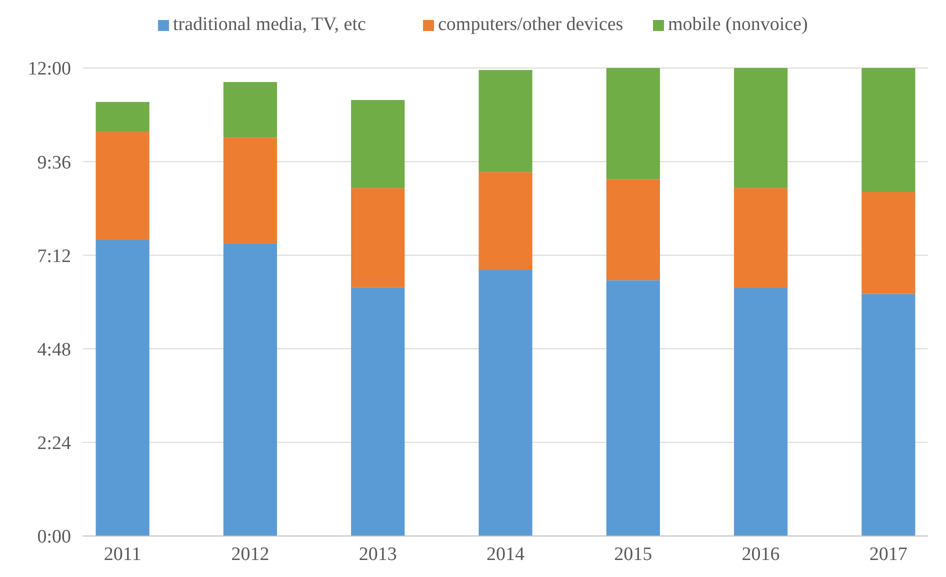 The width and height of the screenshot is (946, 577). What do you see at coordinates (54, 443) in the screenshot?
I see `y-tick-label: 2:24` at bounding box center [54, 443].